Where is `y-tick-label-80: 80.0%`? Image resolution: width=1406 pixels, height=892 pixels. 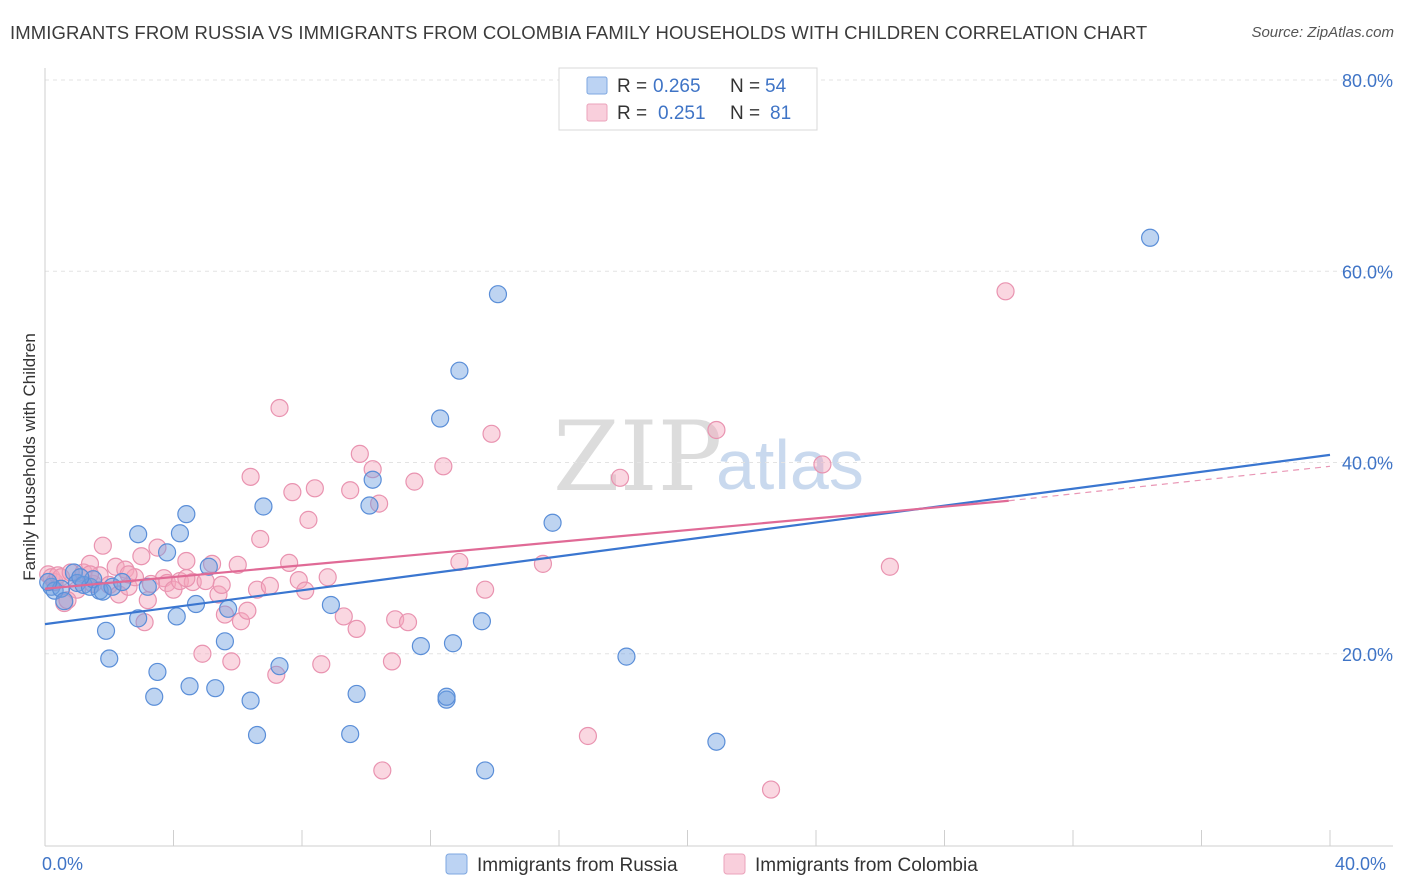 y-tick-label-80: 80.0% is located at coordinates (1367, 81).